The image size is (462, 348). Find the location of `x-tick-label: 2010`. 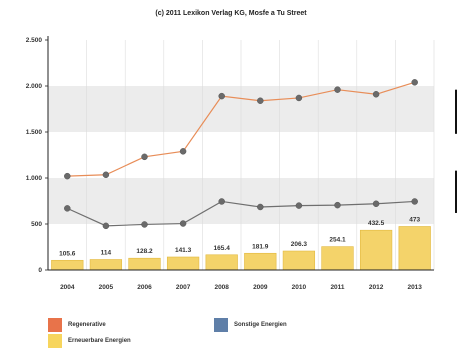

x-tick-label: 2010 is located at coordinates (299, 287).